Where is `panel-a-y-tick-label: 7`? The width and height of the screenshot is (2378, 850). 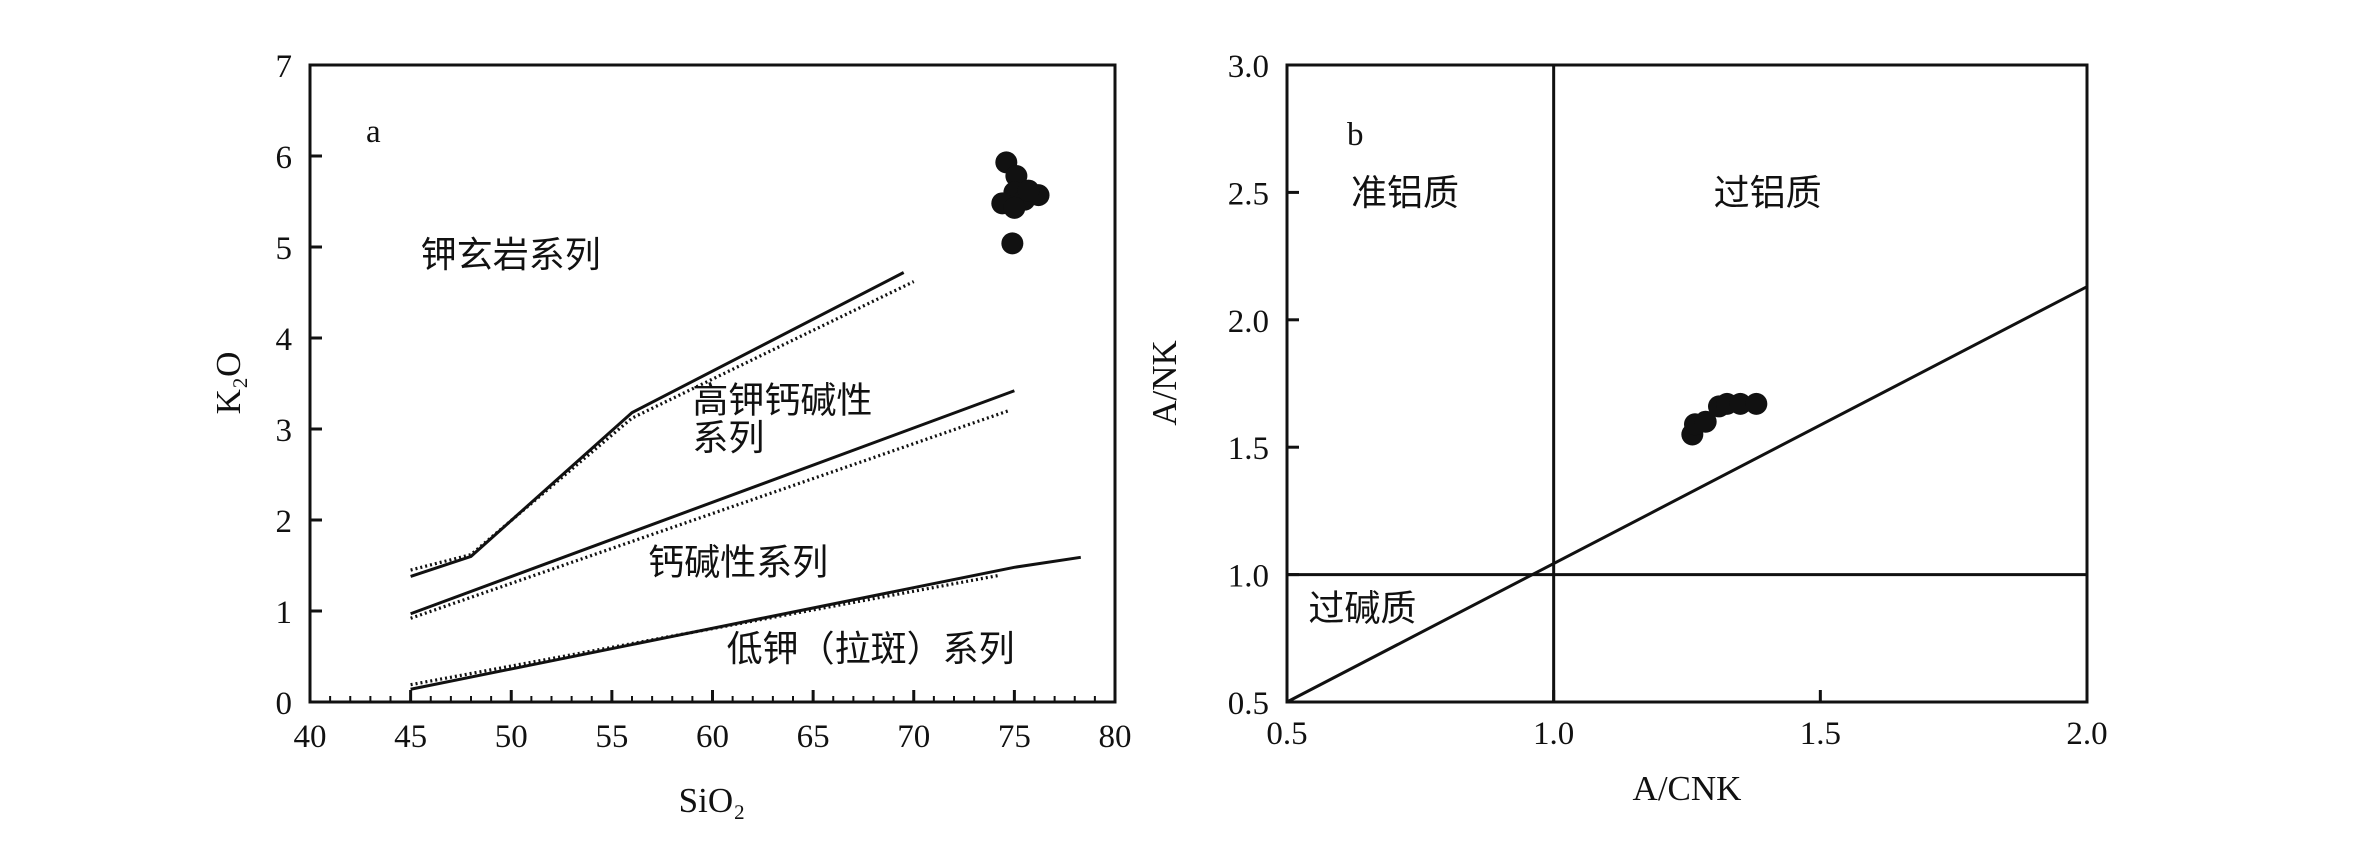 panel-a-y-tick-label: 7 is located at coordinates (284, 67).